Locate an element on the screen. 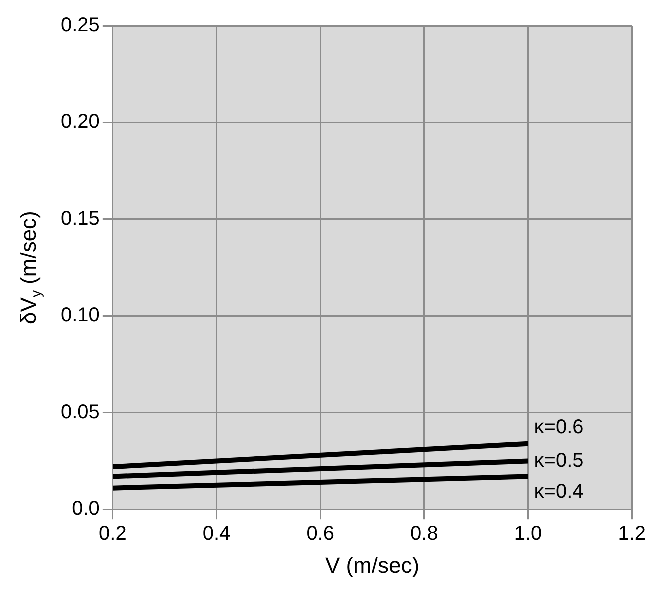  series-label: κ=0.4 is located at coordinates (559, 492).